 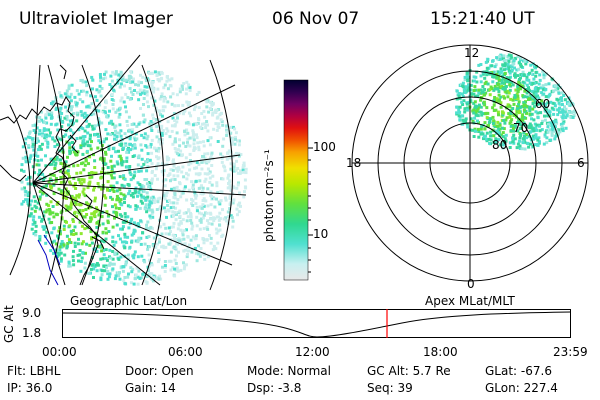 What do you see at coordinates (500, 145) in the screenshot?
I see `mlat-label-80: 80` at bounding box center [500, 145].